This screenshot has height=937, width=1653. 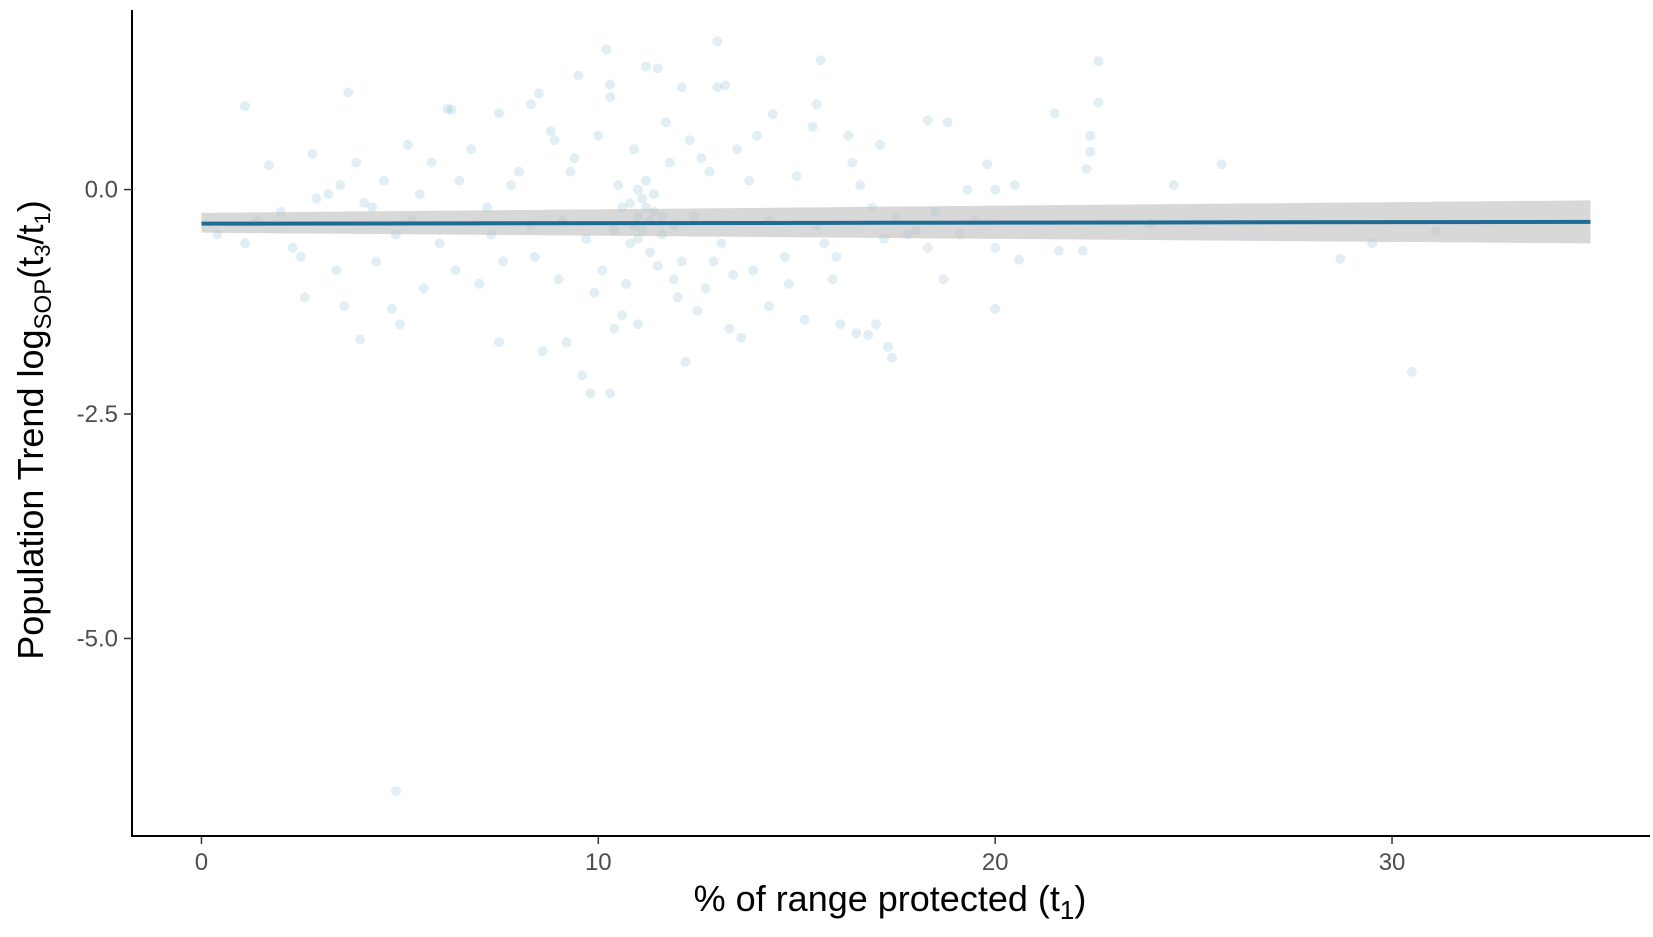 What do you see at coordinates (101, 190) in the screenshot?
I see `y-tick-label: 0.0` at bounding box center [101, 190].